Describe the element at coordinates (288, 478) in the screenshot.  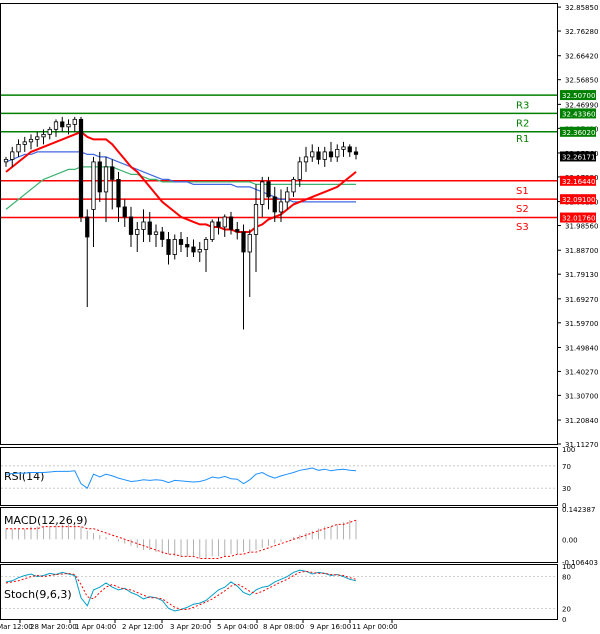
I see `rsi-series: 100 70 30 0` at that location.